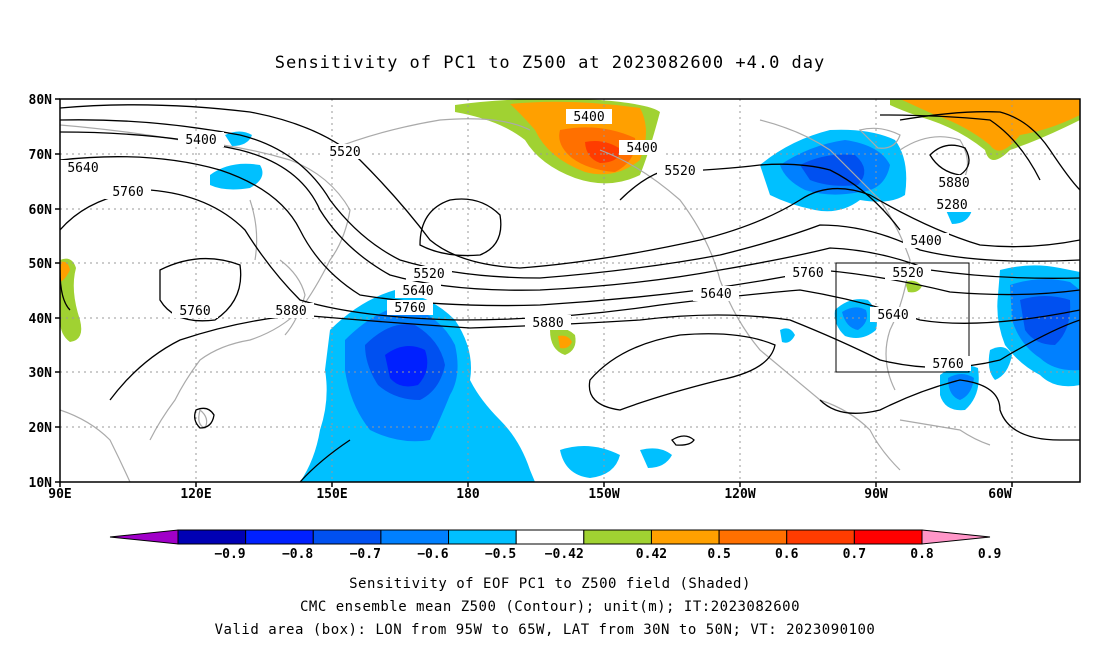 The image size is (1100, 650). What do you see at coordinates (41, 483) in the screenshot?
I see `lat-tick-label: 10N` at bounding box center [41, 483].